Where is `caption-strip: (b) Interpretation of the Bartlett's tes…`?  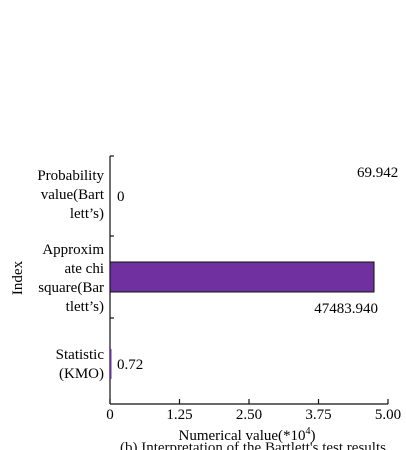
caption-strip: (b) Interpretation of the Bartlett's tes… is located at coordinates (203, 443).